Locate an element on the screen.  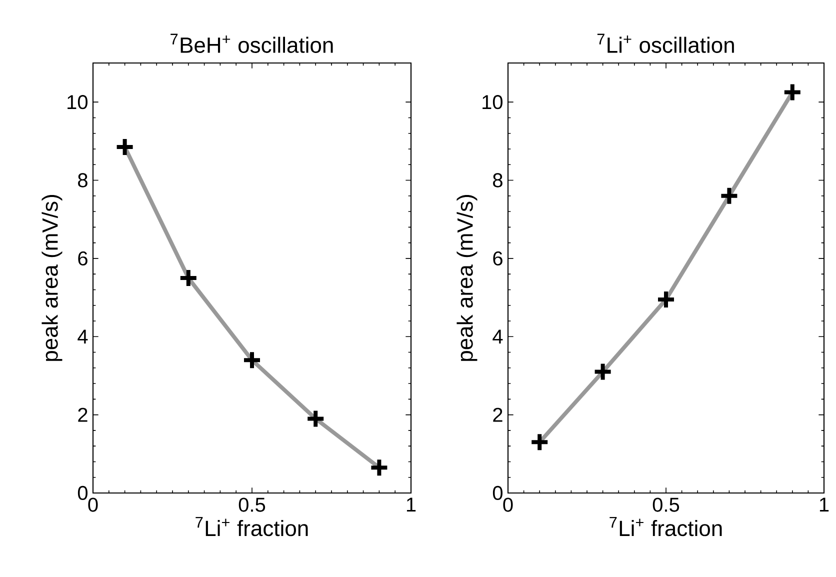
chart-title: $^{7}$Li$^{+}$ oscillation is located at coordinates (665, 43).